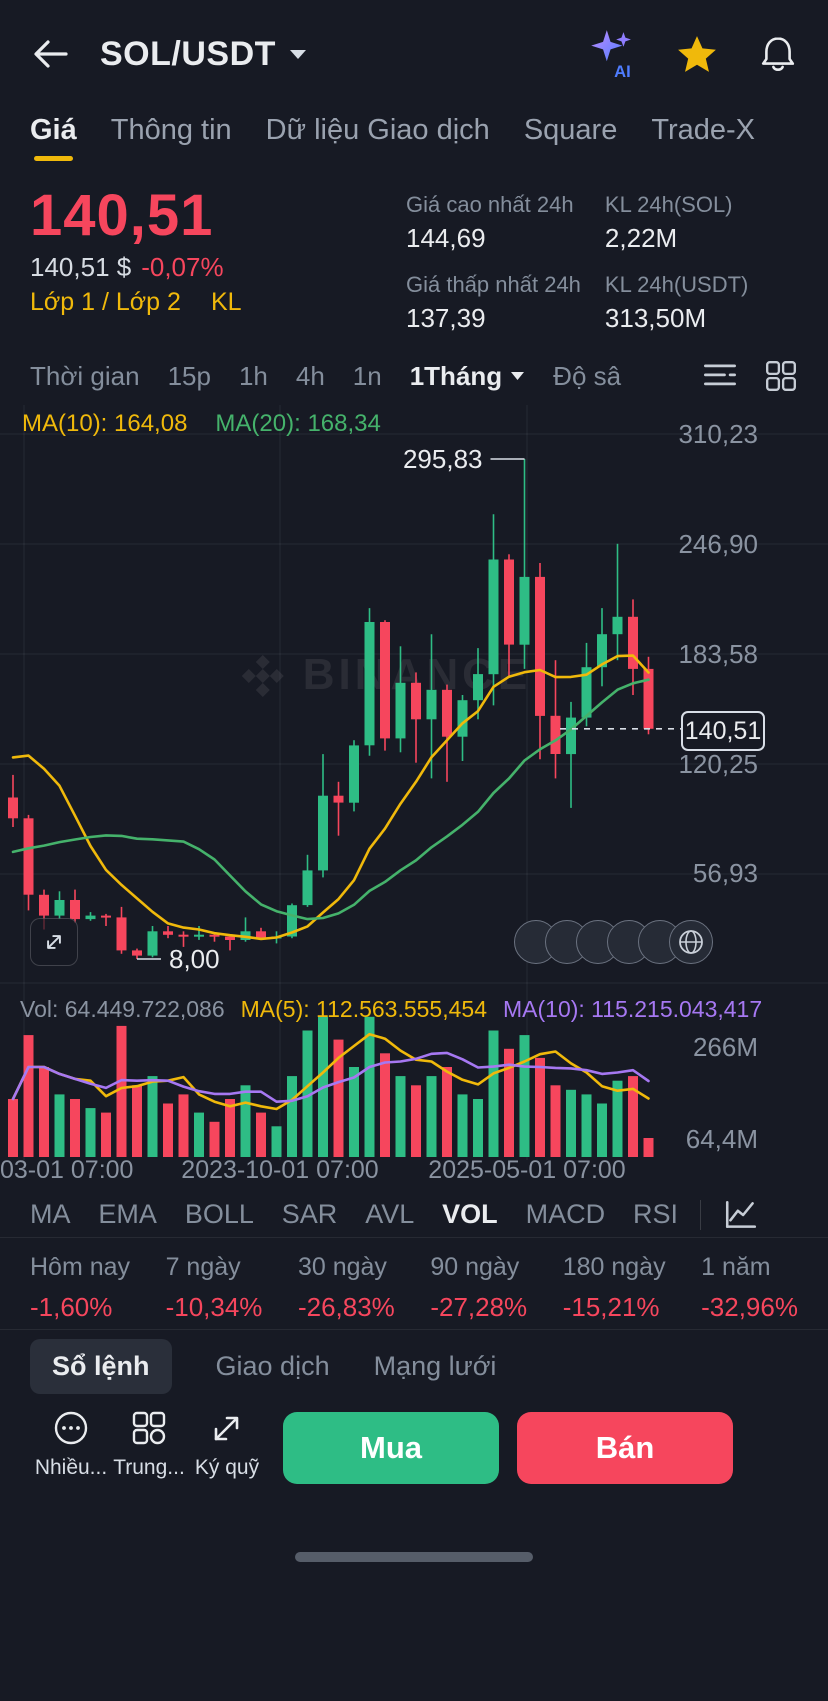 This screenshot has width=828, height=1701. Describe the element at coordinates (446, 318) in the screenshot. I see `stat-low-value: 137,39` at that location.